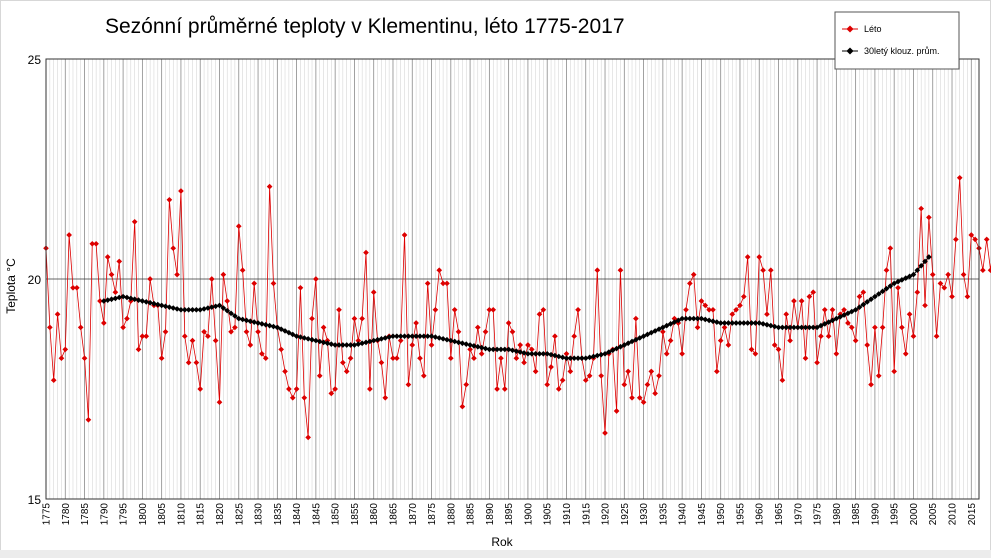  I want to click on x-tick-label: 1935, so click(663, 514).